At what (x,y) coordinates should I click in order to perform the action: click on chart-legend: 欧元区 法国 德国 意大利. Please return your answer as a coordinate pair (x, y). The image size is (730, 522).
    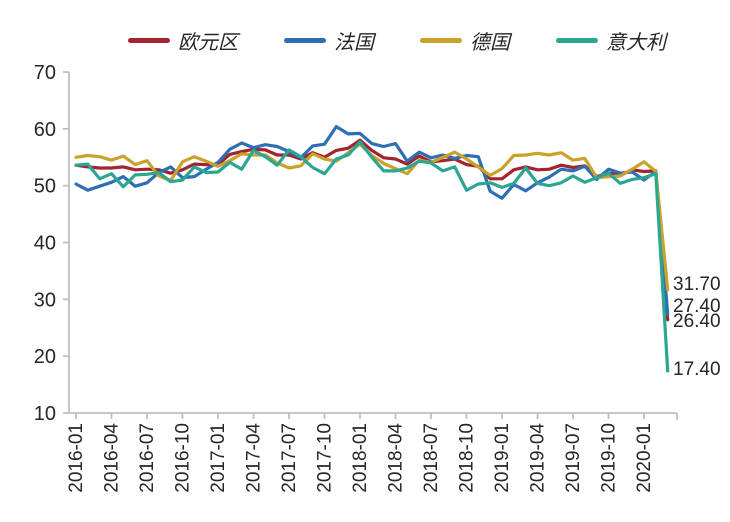
    Looking at the image, I should click on (365, 40).